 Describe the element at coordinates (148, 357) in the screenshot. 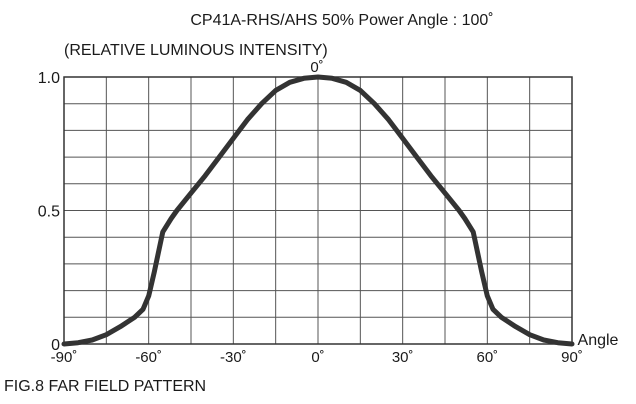

I see `x-tick-label: -60˚` at that location.